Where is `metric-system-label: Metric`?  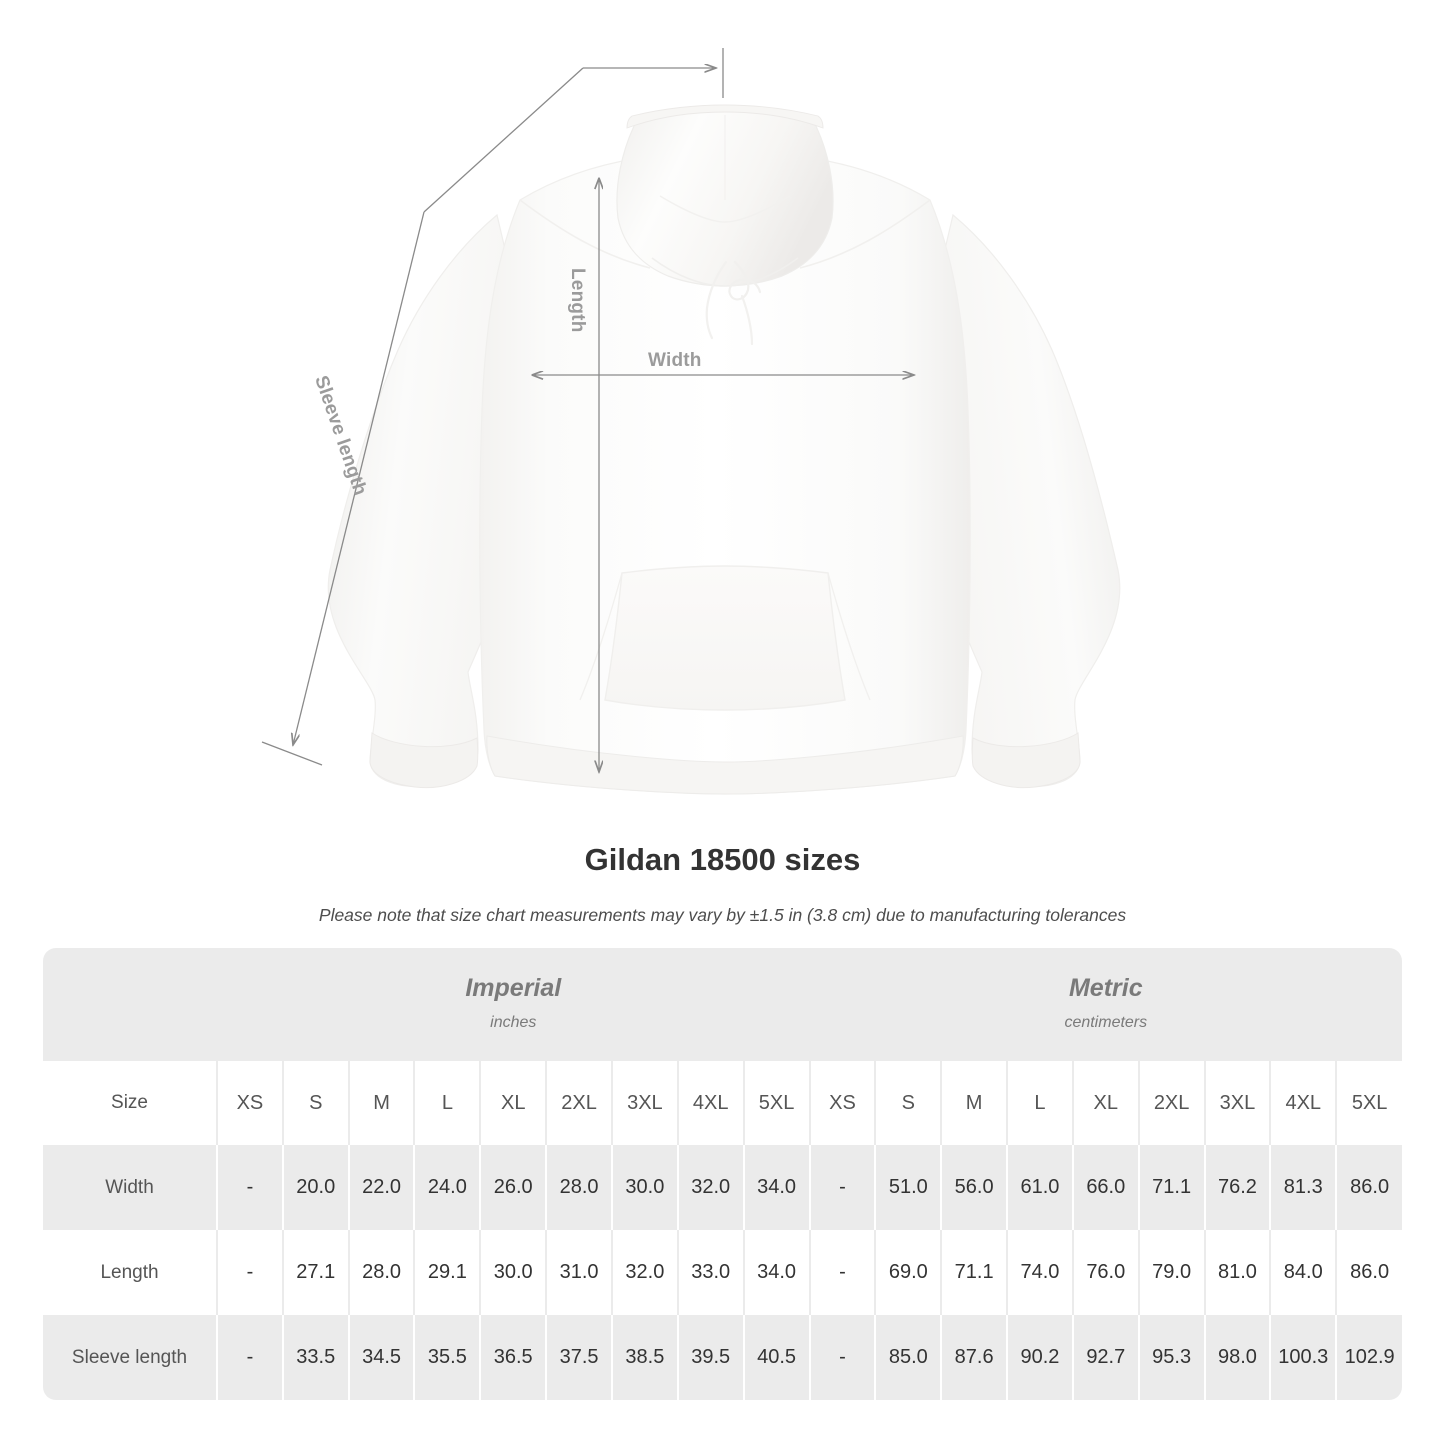 metric-system-label: Metric is located at coordinates (1105, 987).